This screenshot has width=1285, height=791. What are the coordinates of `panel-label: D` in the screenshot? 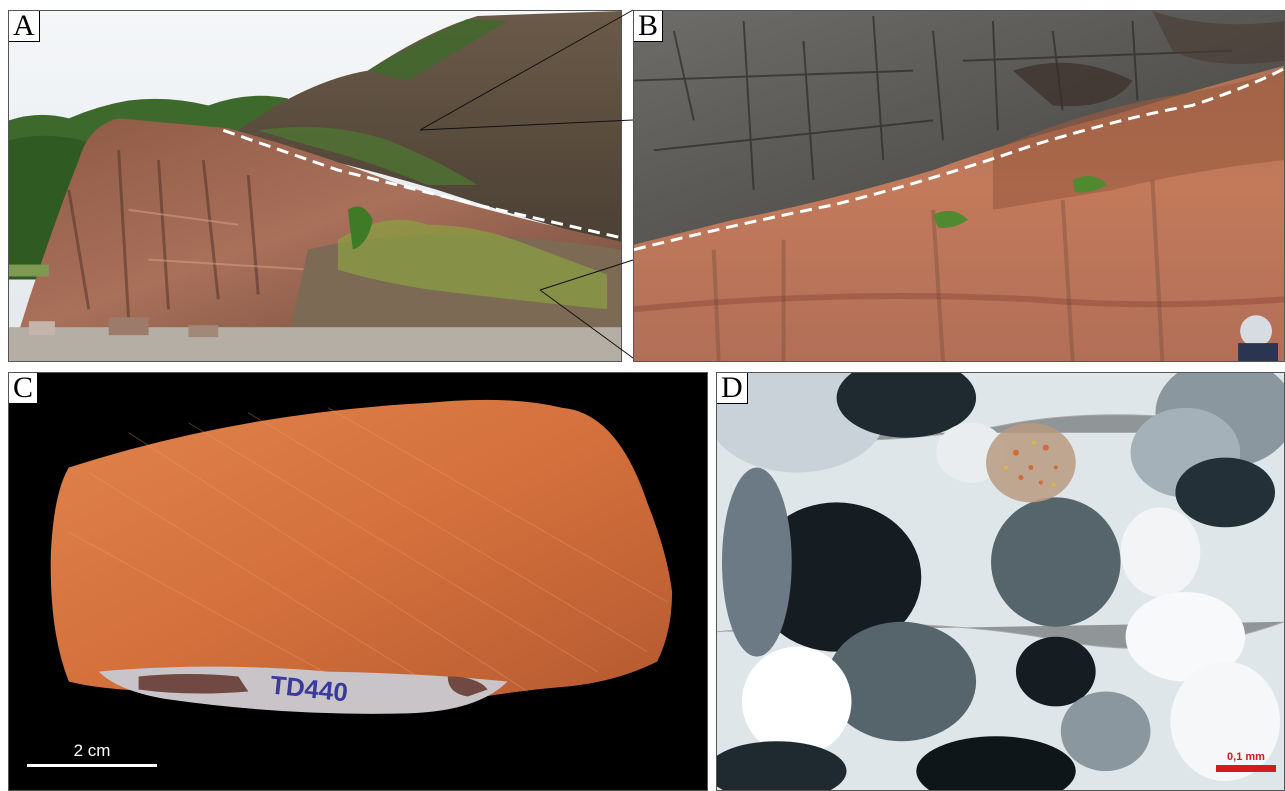 It's located at (732, 388).